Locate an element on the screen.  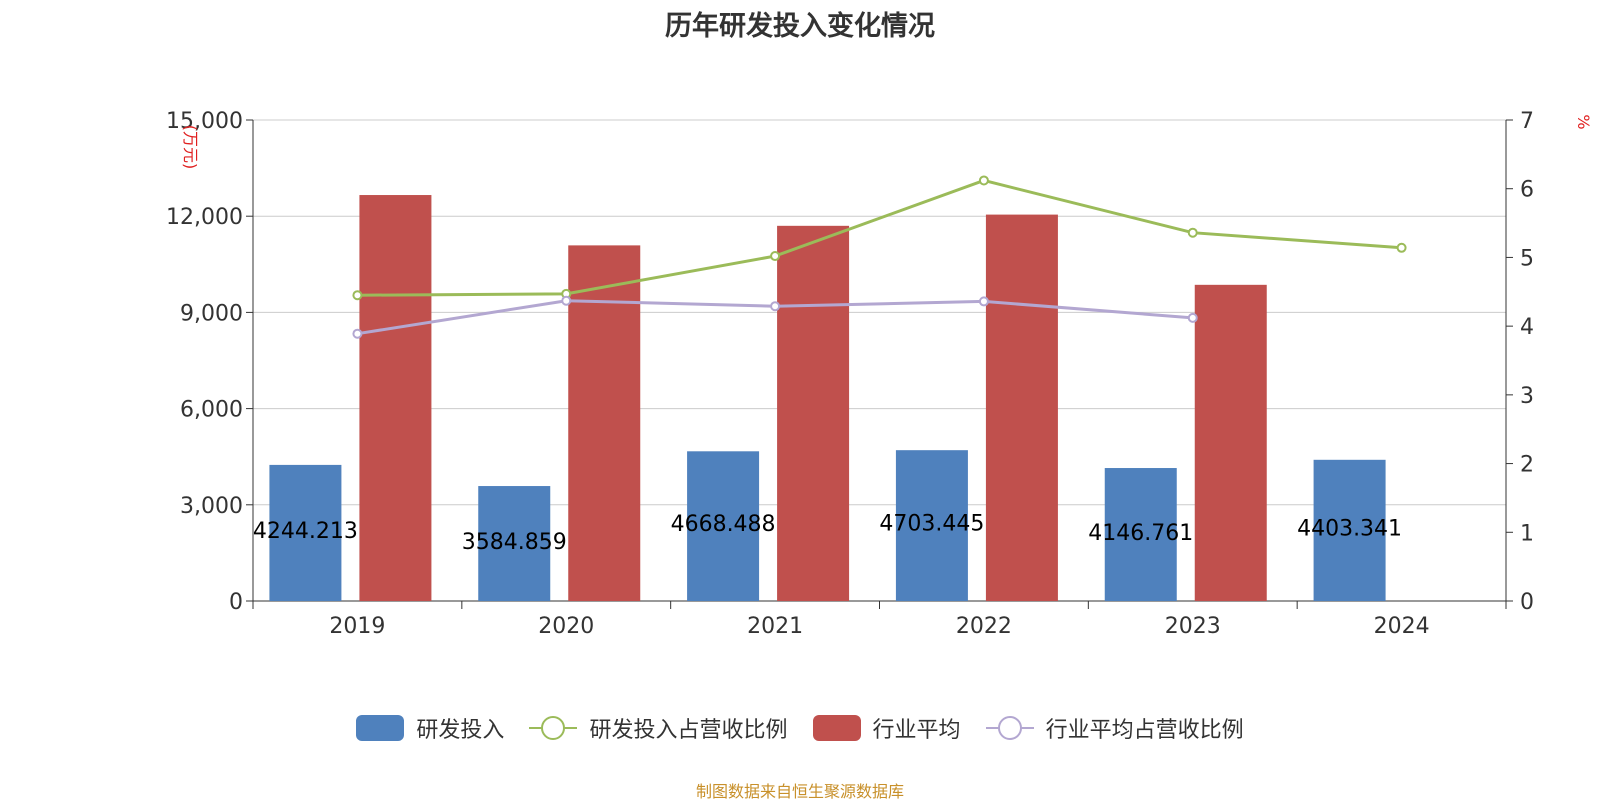
bar-data-label: 4403.341 is located at coordinates (1349, 529).